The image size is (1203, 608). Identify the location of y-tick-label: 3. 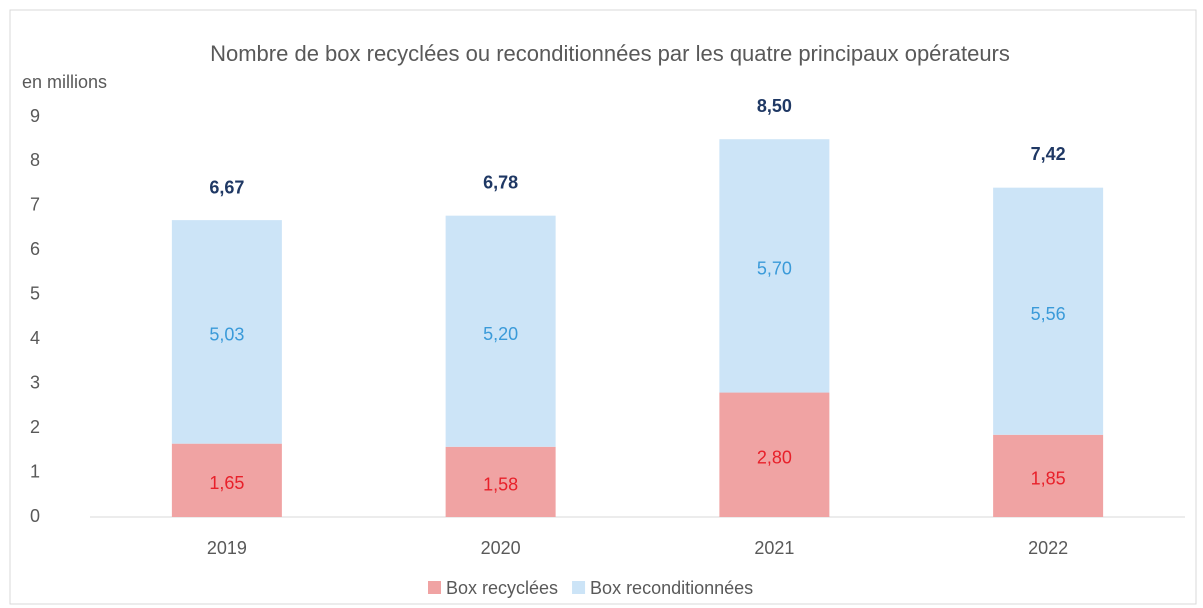
(35, 382).